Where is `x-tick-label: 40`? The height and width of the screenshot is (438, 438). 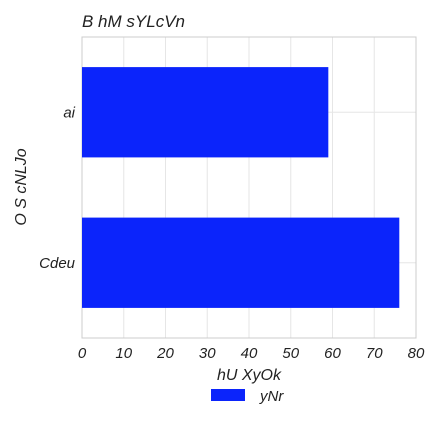 x-tick-label: 40 is located at coordinates (249, 353).